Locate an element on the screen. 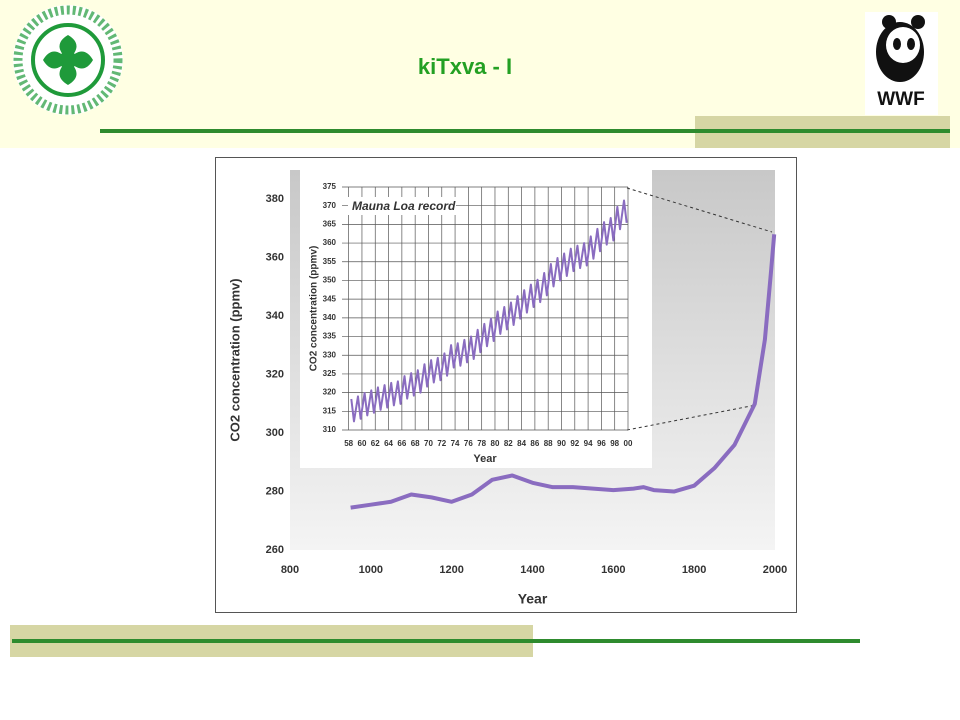 Image resolution: width=960 pixels, height=720 pixels. y-tick-label: 375 is located at coordinates (330, 186).